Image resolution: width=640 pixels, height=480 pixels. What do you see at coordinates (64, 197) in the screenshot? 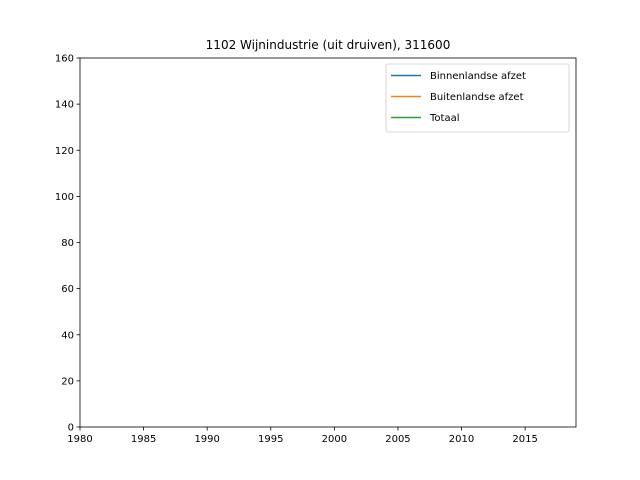
I see `y-tick-label-100: 100` at bounding box center [64, 197].